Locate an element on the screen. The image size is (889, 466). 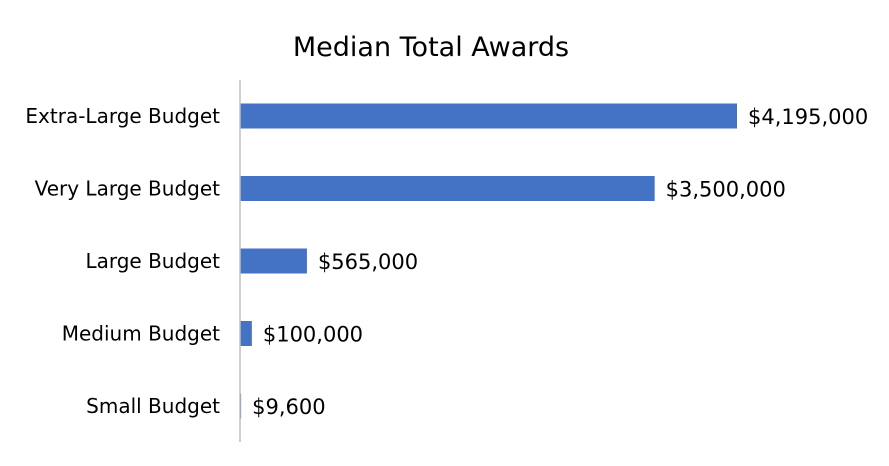
chart-title: Median Total Awards is located at coordinates (431, 47).